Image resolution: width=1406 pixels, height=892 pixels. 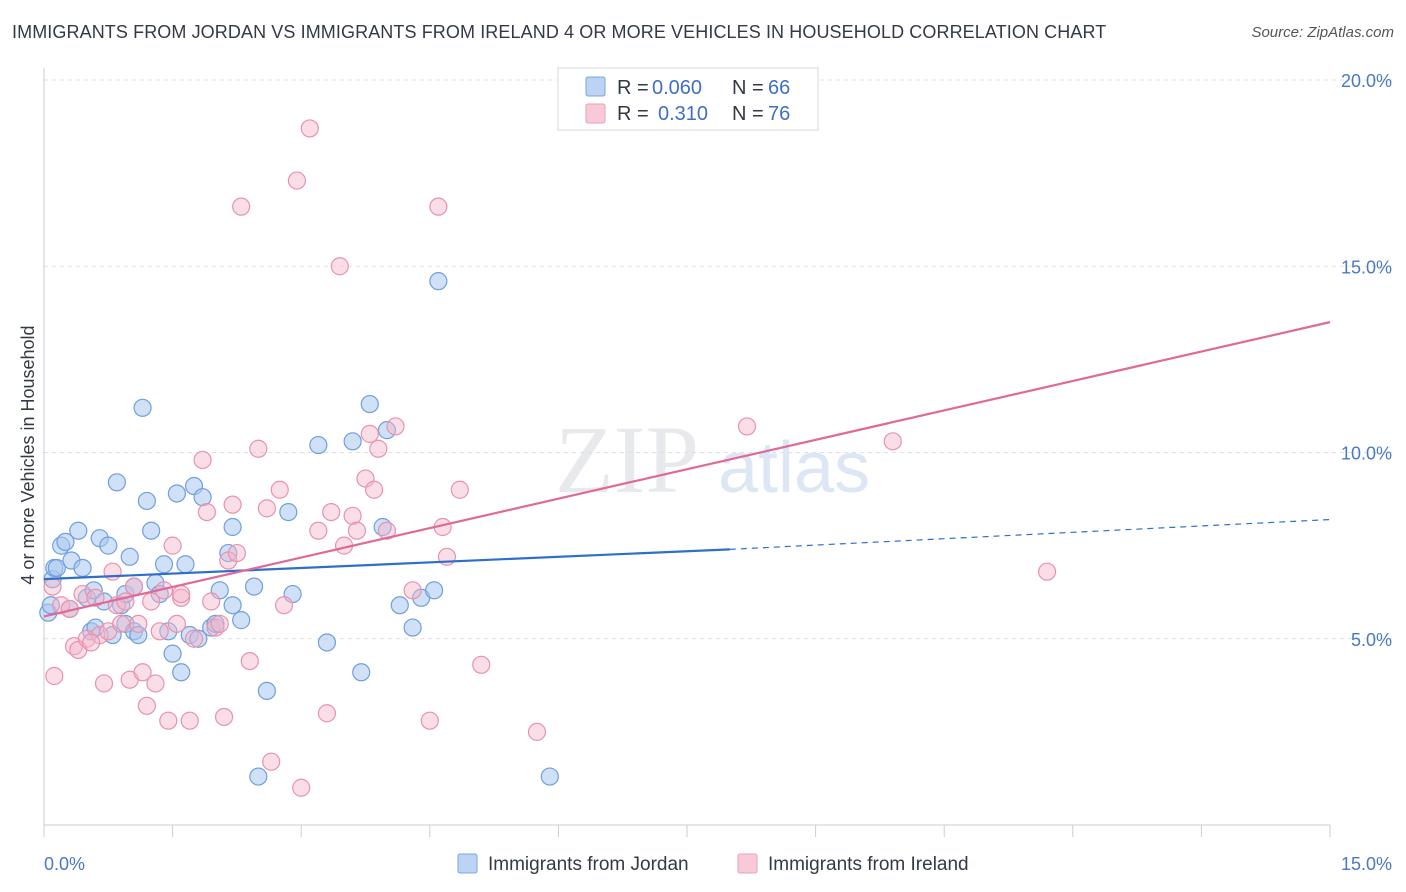 I want to click on jordan-trend-line, so click(x=386, y=564).